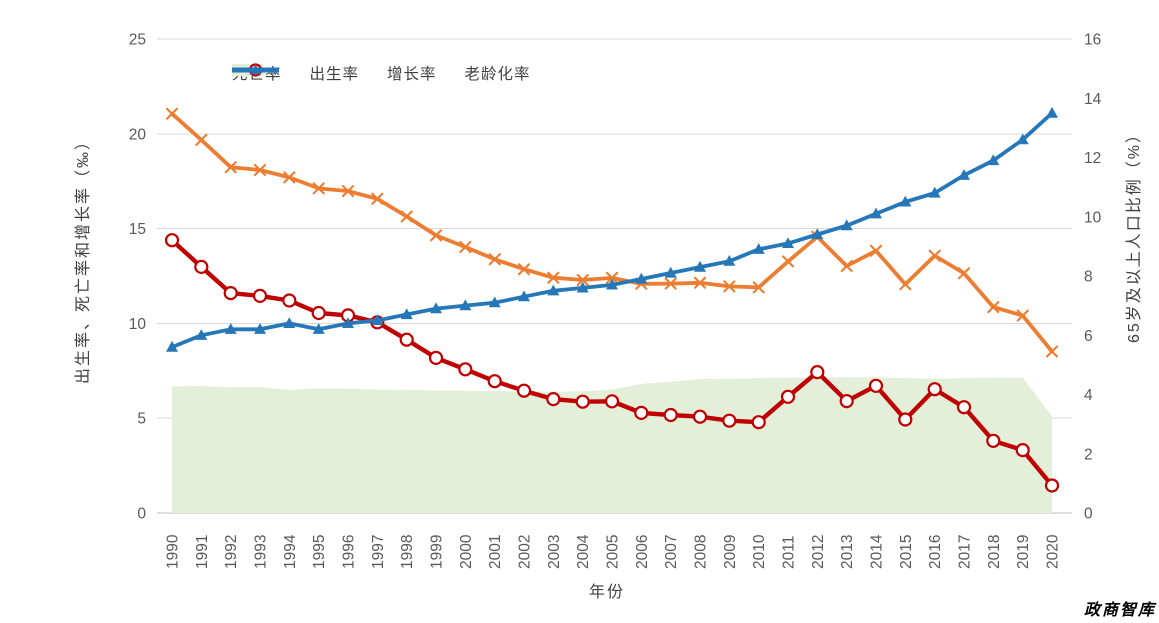  Describe the element at coordinates (137, 229) in the screenshot. I see `left-axis-tick-label: 15` at that location.